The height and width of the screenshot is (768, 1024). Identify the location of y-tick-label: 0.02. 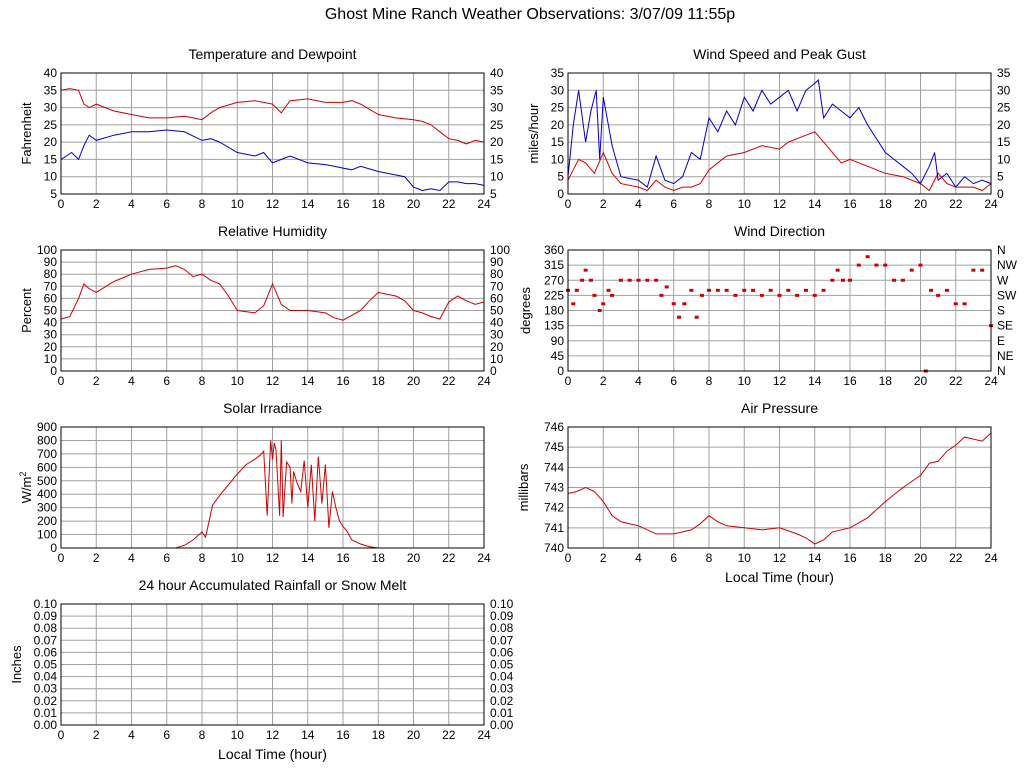
(46, 701).